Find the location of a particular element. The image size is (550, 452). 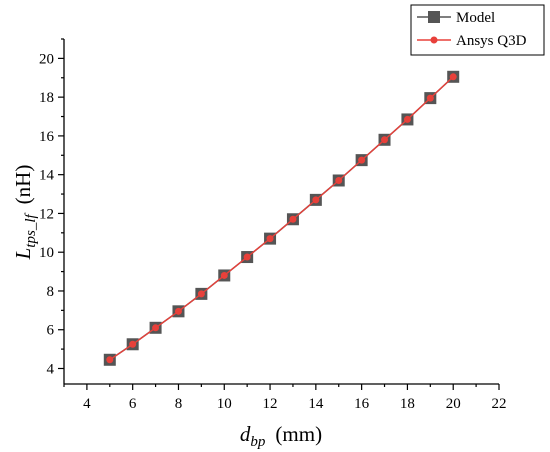

legend-marker-model is located at coordinates (434, 17).